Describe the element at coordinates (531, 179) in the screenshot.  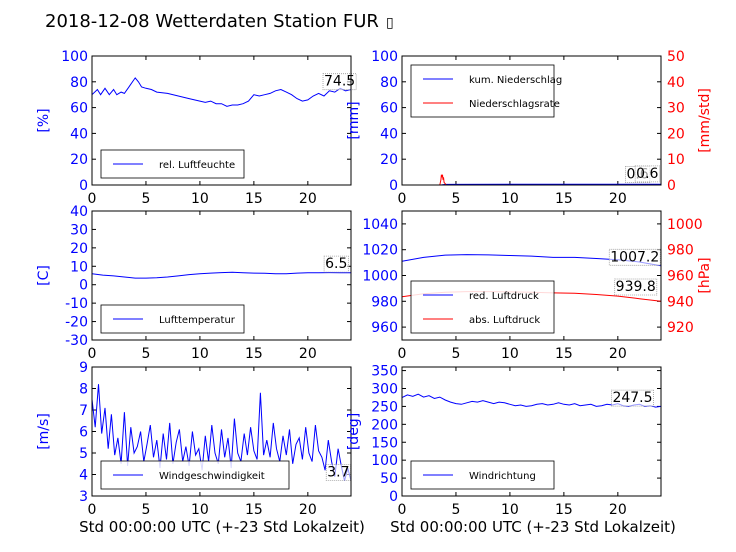
I see `series-line-niederschlagsrate` at that location.